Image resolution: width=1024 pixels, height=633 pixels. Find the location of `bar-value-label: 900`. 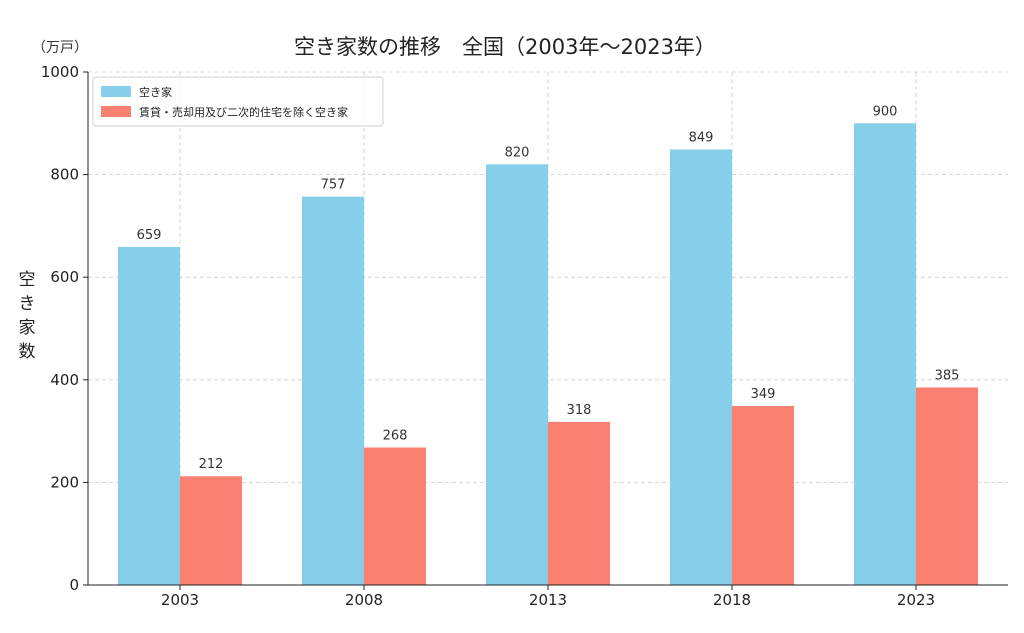

bar-value-label: 900 is located at coordinates (885, 111).